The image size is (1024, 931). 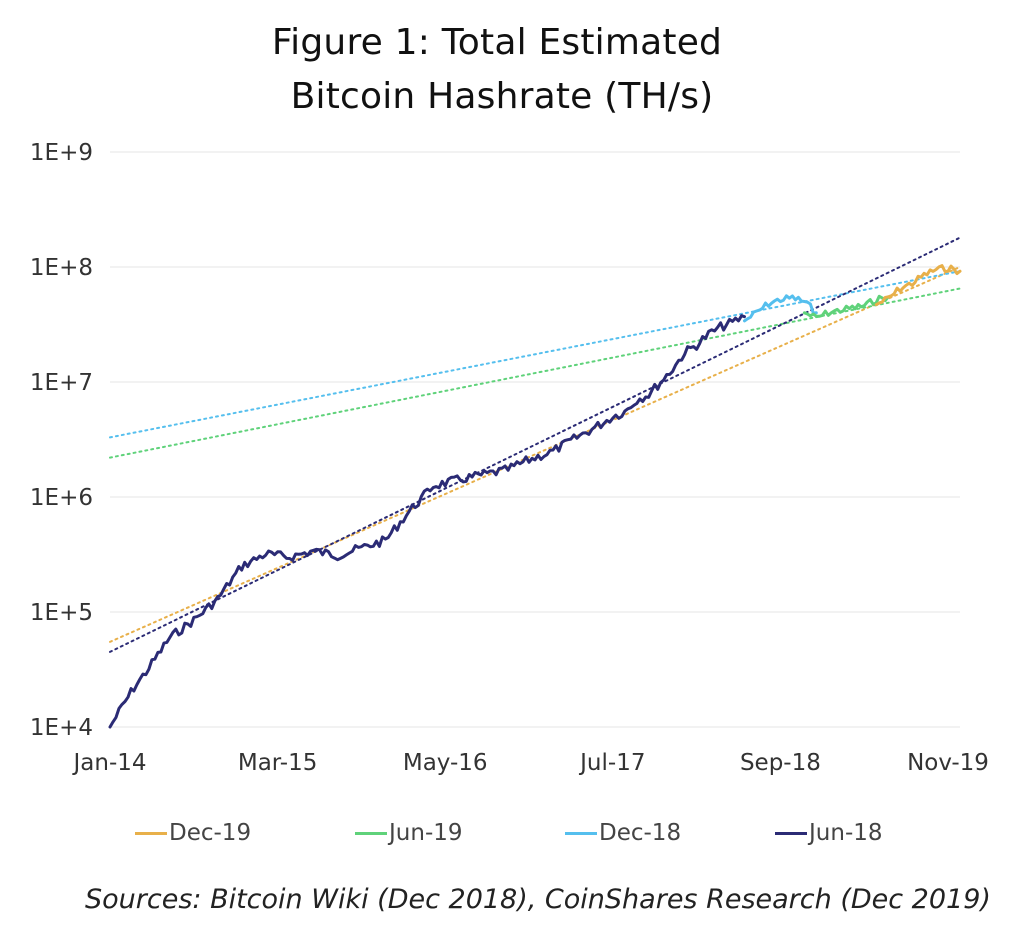 I want to click on chart-legend: Dec-19 Jun-19 Dec-18 Jun-18, so click(x=512, y=833).